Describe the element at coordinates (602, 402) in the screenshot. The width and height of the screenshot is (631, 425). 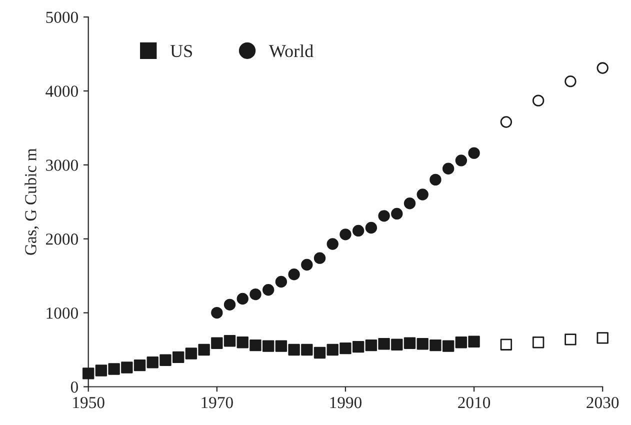
I see `x-tick-label: 2030` at that location.